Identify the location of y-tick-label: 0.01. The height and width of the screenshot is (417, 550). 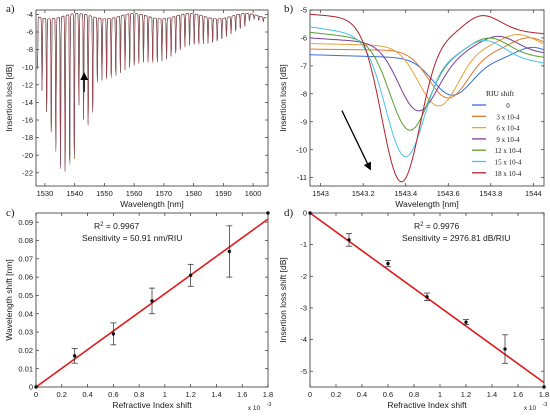
(25, 368).